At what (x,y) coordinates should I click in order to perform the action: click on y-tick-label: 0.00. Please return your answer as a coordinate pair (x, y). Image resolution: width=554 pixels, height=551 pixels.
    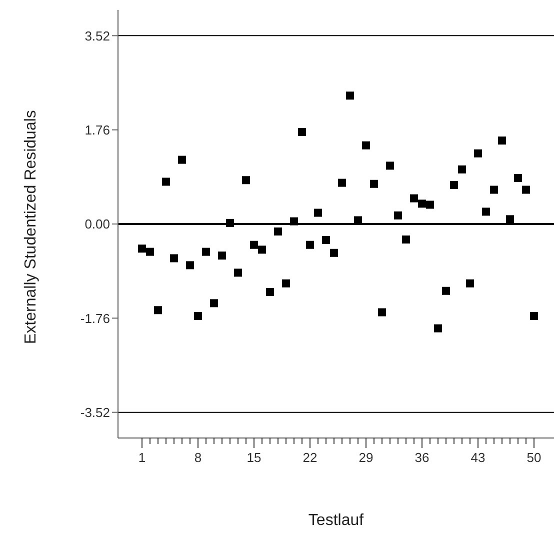
    Looking at the image, I should click on (97, 224).